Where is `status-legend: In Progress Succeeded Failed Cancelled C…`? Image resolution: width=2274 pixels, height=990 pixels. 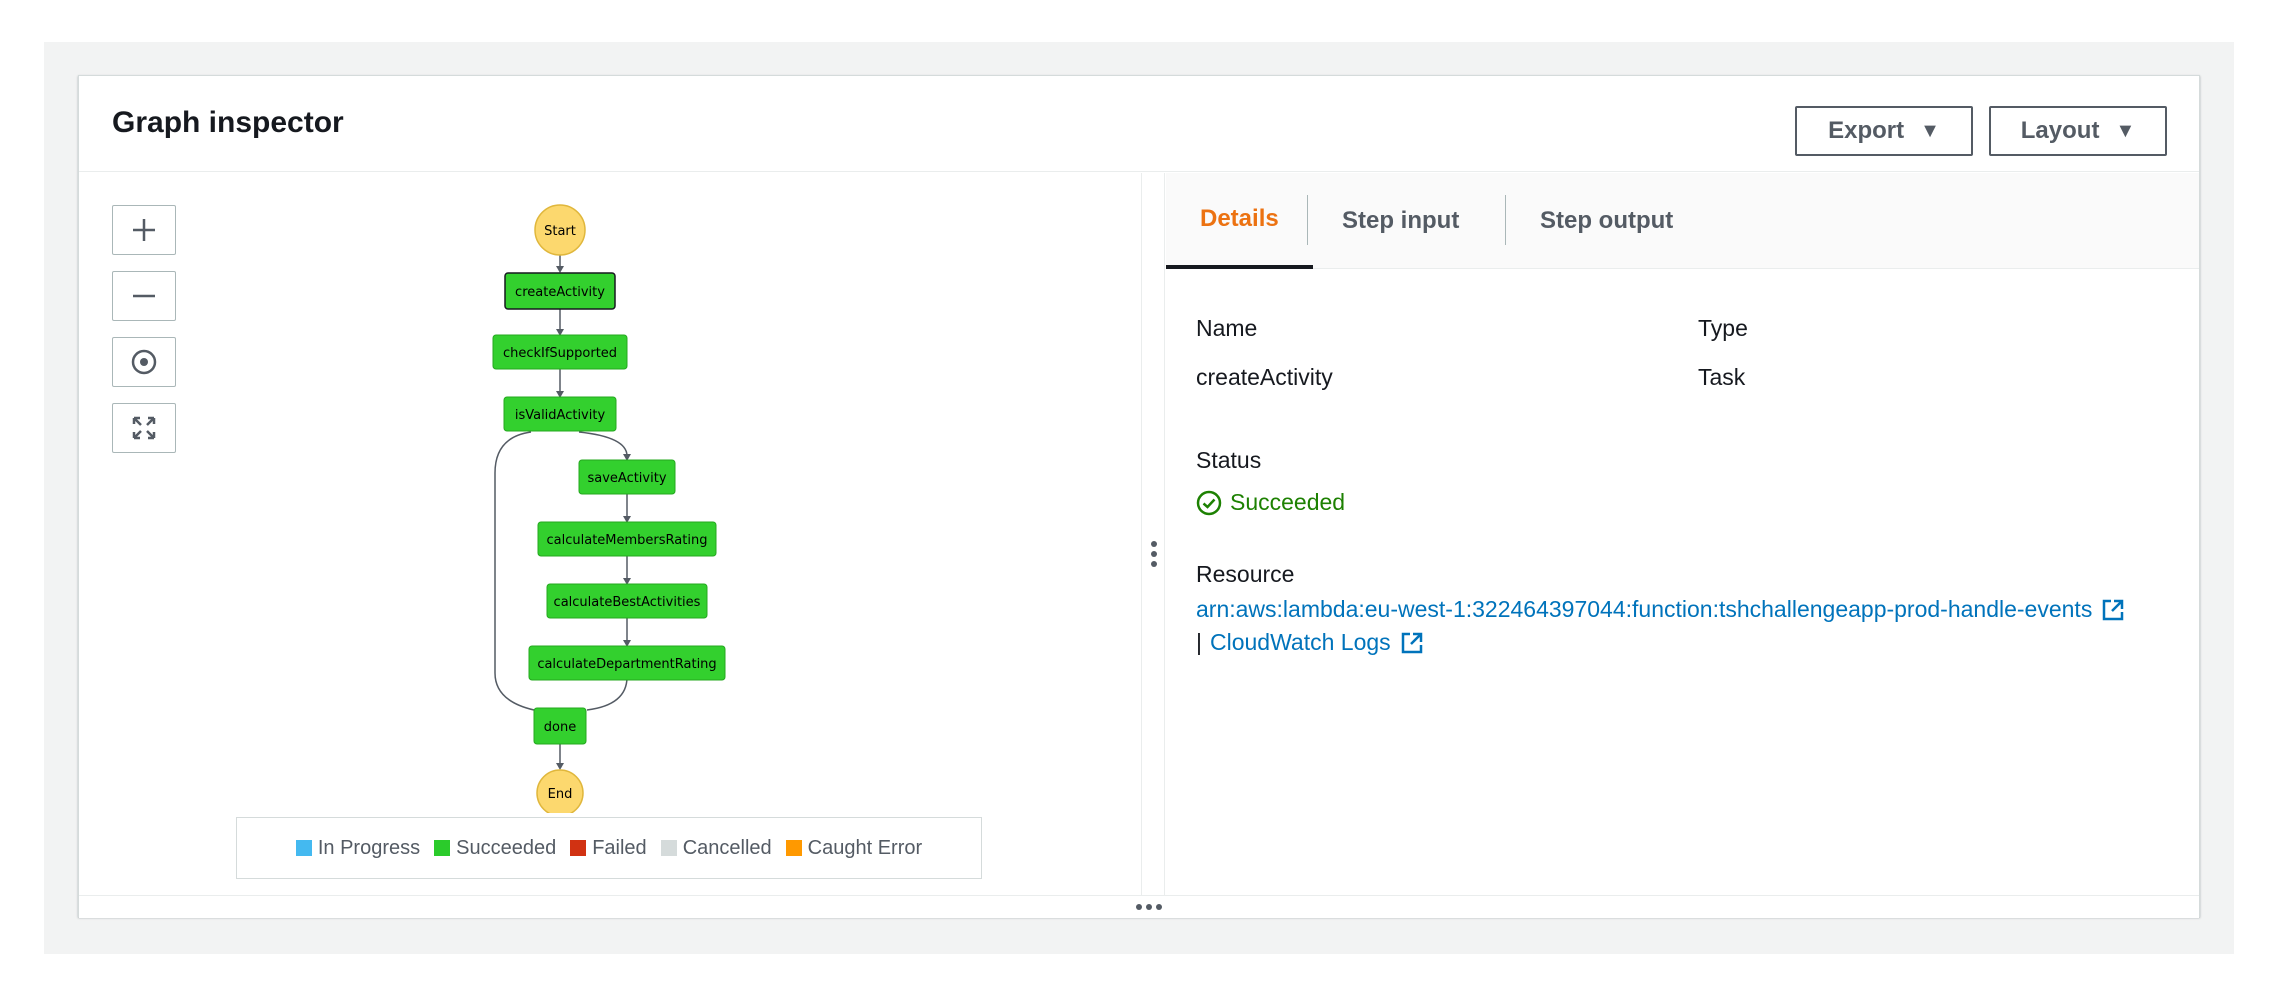
status-legend: In Progress Succeeded Failed Cancelled C… is located at coordinates (609, 848).